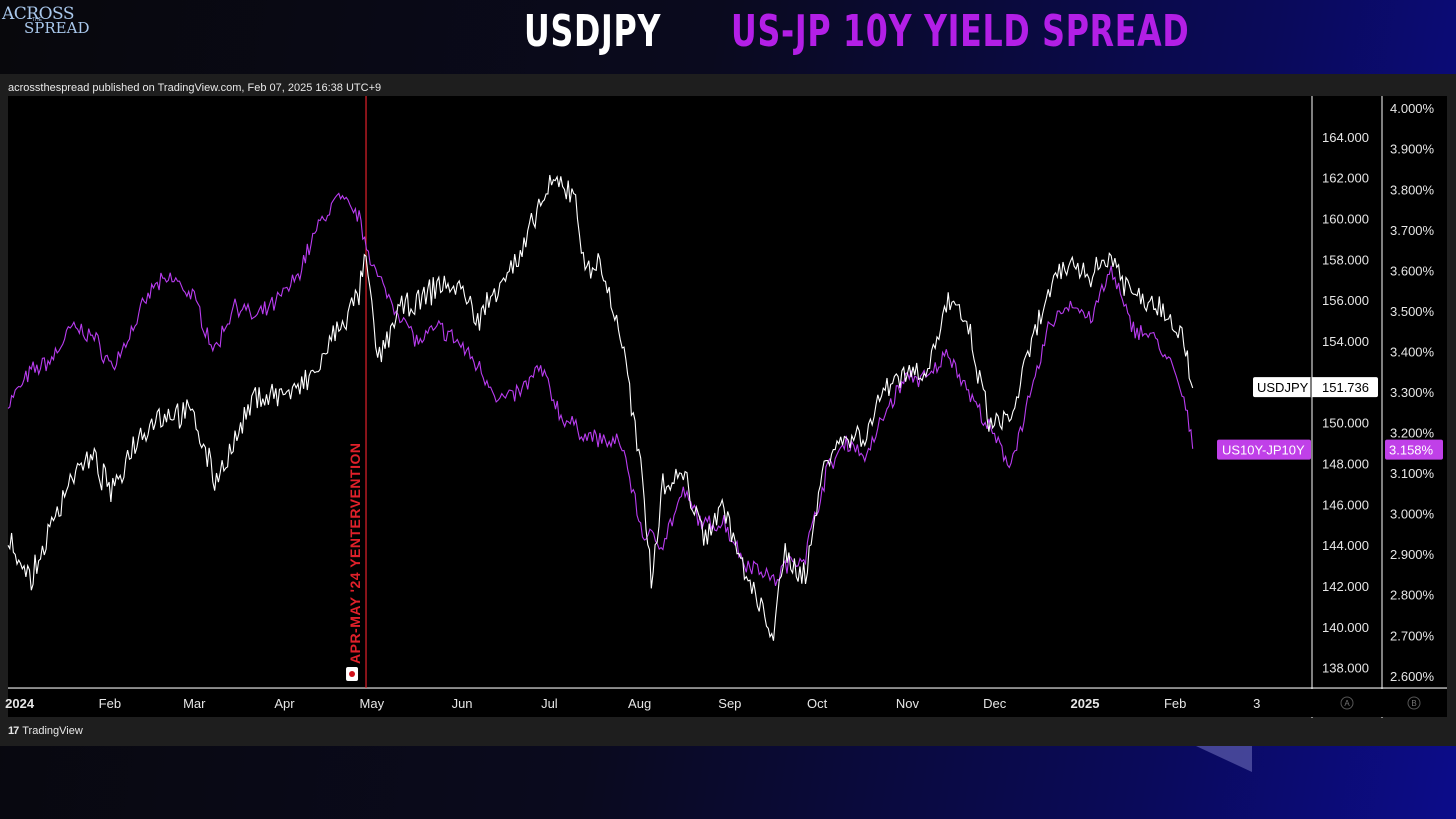 The width and height of the screenshot is (1456, 819). Describe the element at coordinates (37, 20) in the screenshot. I see `logo-small: THE` at that location.